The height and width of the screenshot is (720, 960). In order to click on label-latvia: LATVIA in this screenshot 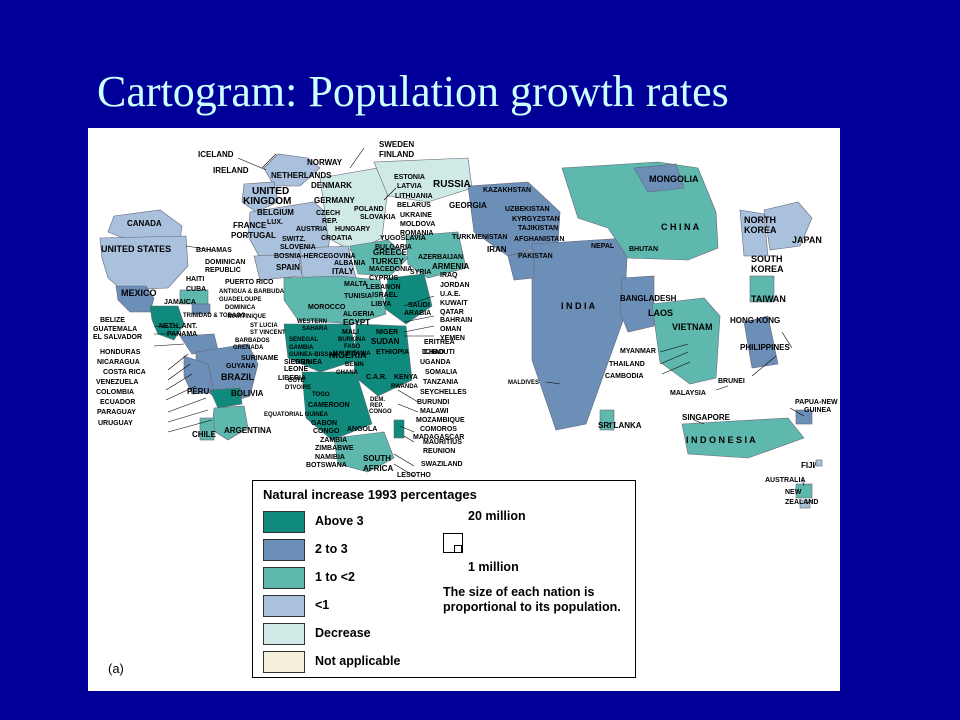, I will do `click(409, 186)`.